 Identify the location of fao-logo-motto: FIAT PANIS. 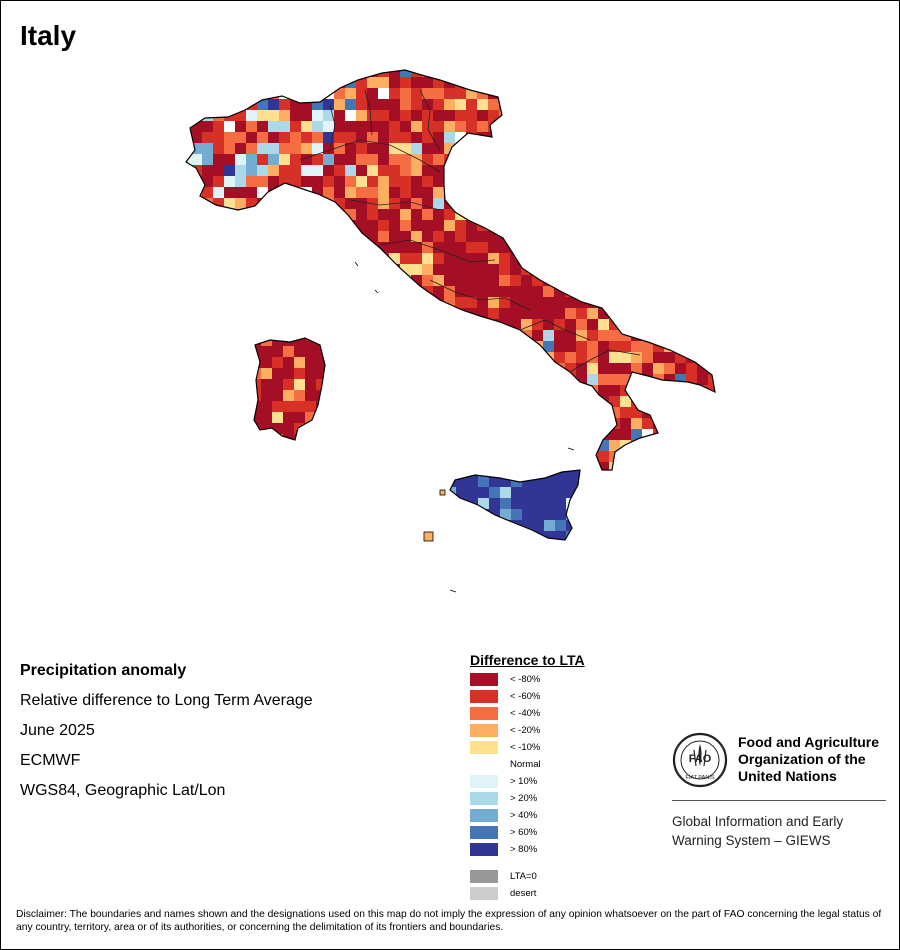
(699, 778).